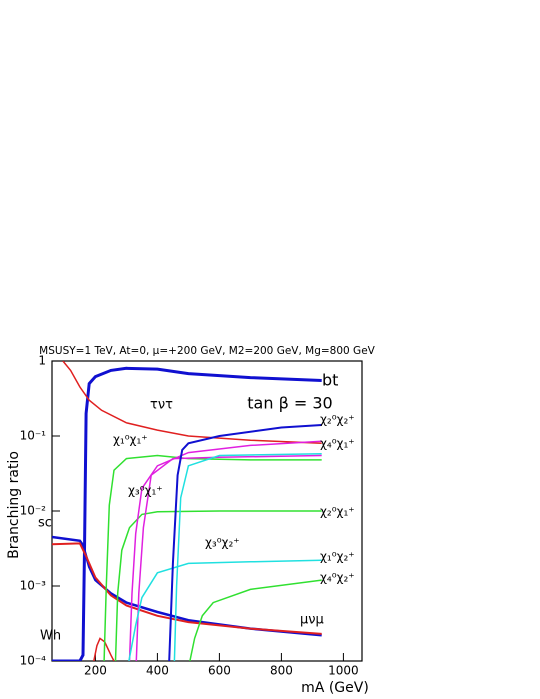 This screenshot has width=540, height=699. I want to click on y-tick-label: 10⁻¹, so click(33, 436).